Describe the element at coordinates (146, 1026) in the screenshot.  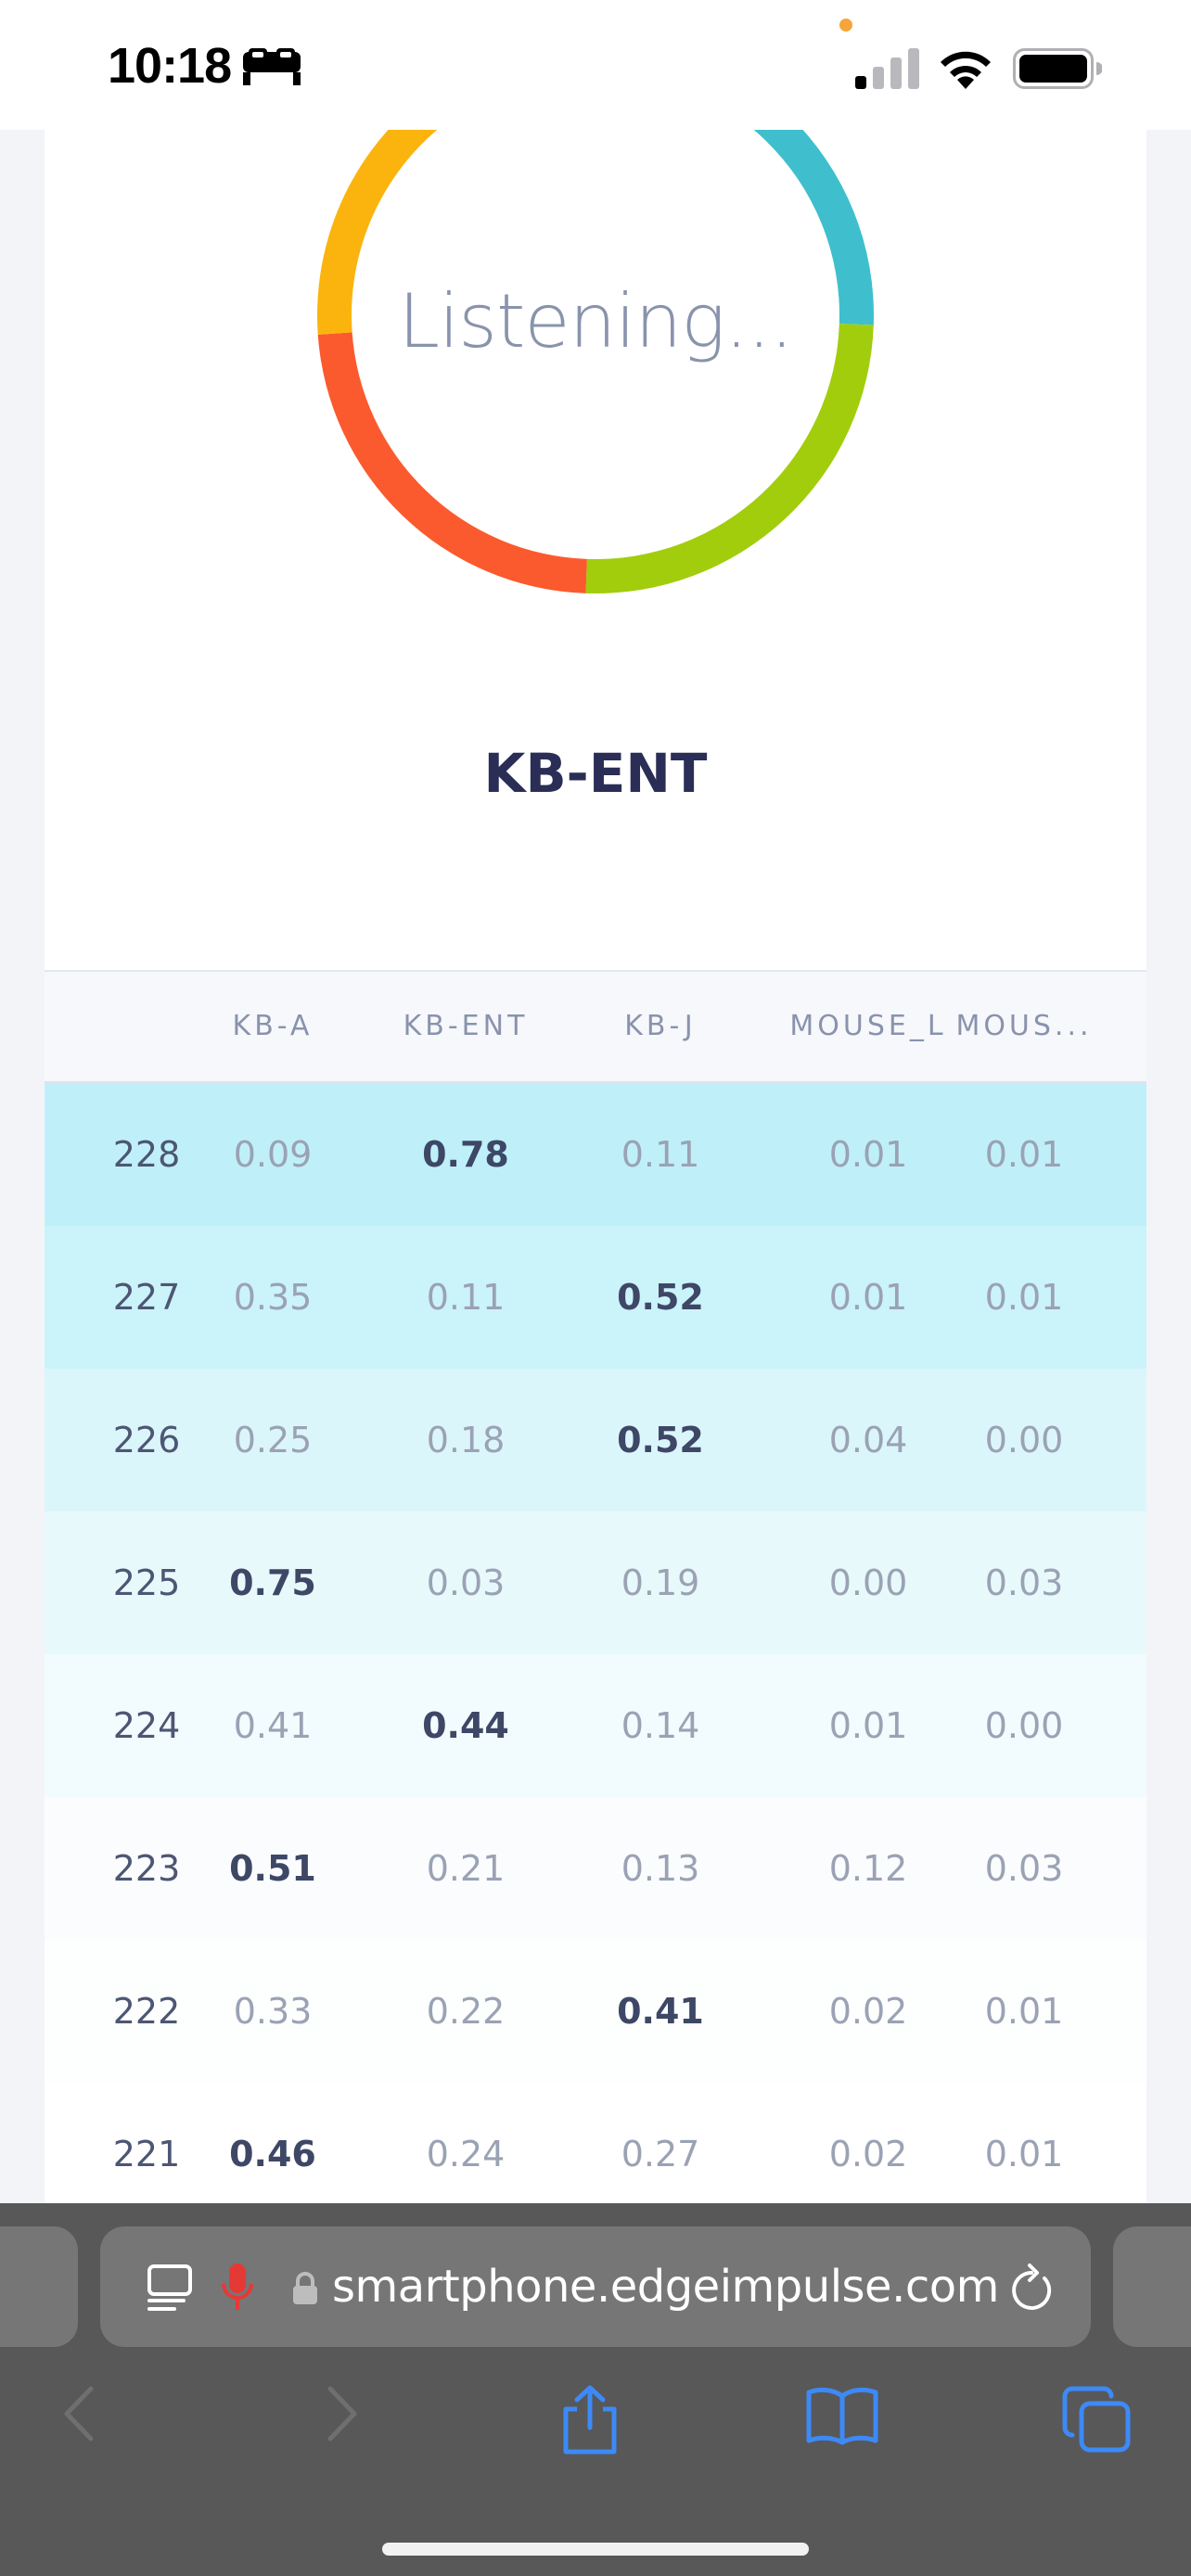
I see `column-header-id` at that location.